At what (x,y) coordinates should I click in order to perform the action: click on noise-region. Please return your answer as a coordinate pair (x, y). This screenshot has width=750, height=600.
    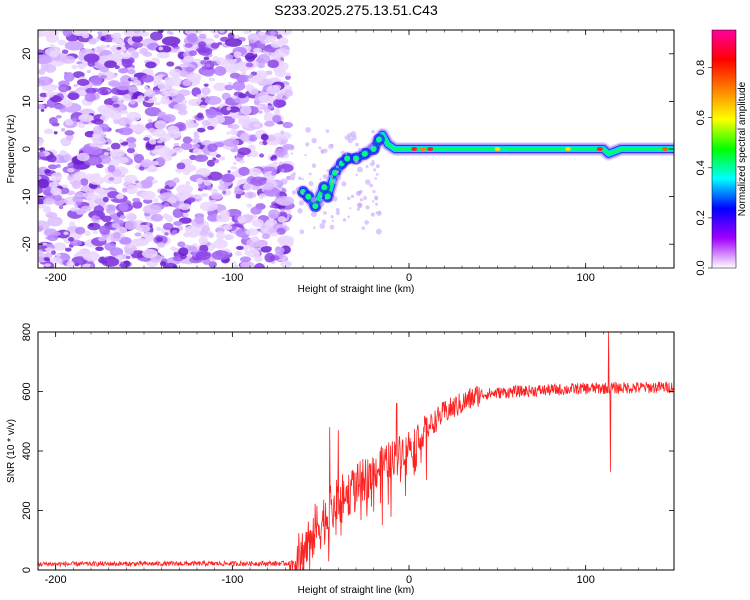
    Looking at the image, I should click on (166, 149).